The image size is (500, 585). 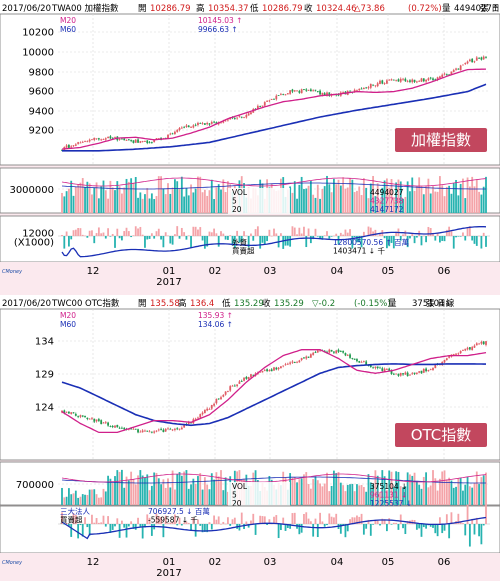 What do you see at coordinates (215, 271) in the screenshot?
I see `month-tick-label: 02` at bounding box center [215, 271].